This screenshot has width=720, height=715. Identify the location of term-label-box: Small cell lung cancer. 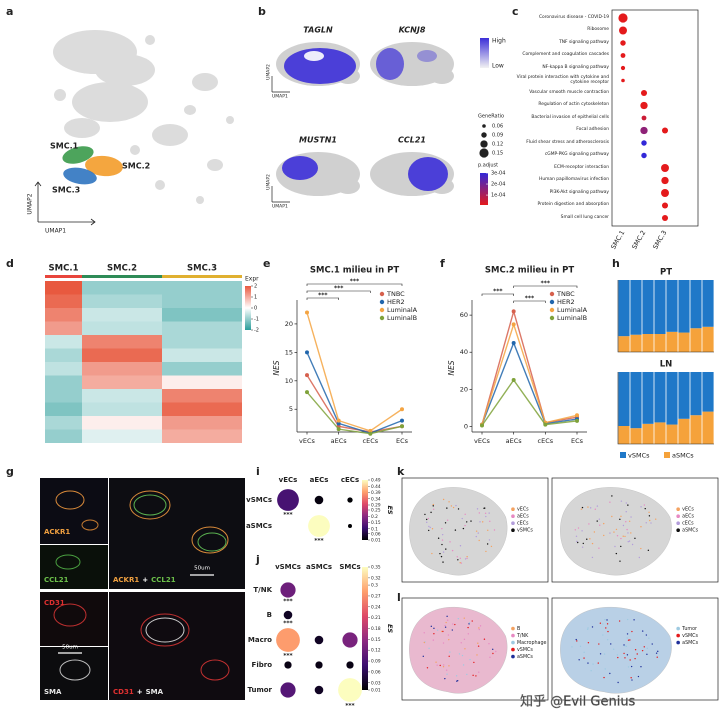
(585, 217).